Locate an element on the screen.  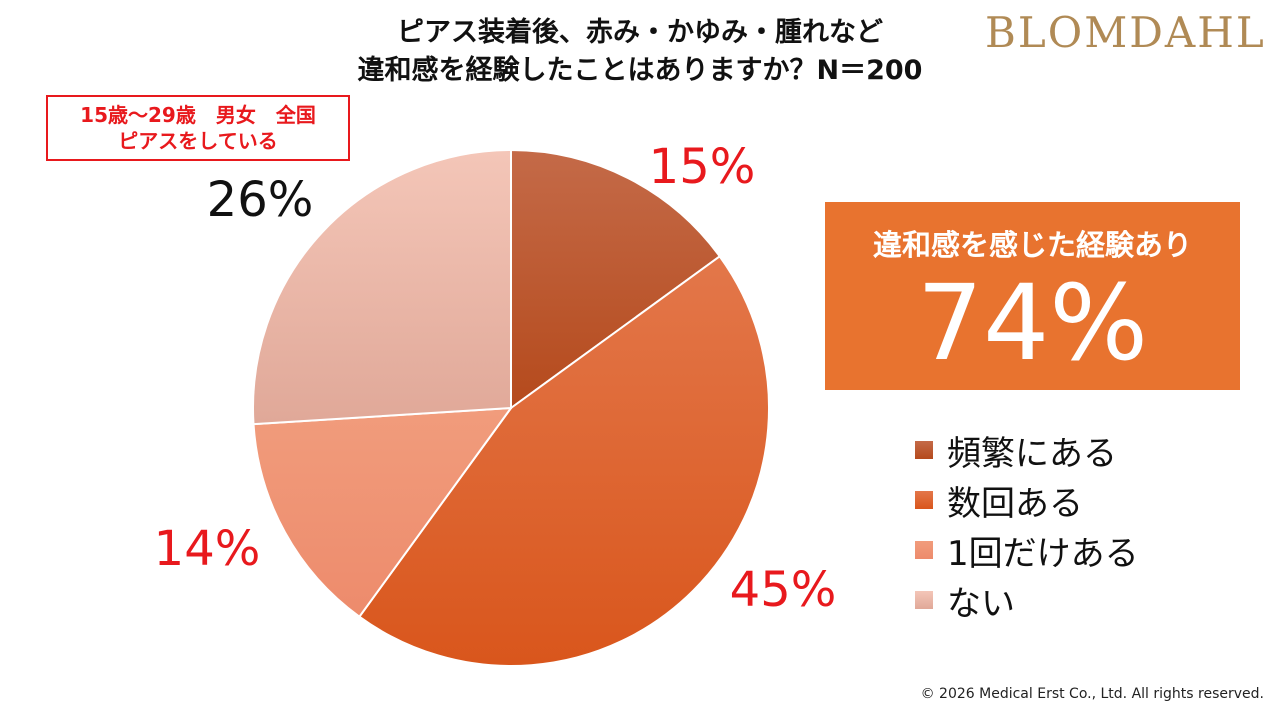
legend-label: 数回ある is located at coordinates (1015, 503).